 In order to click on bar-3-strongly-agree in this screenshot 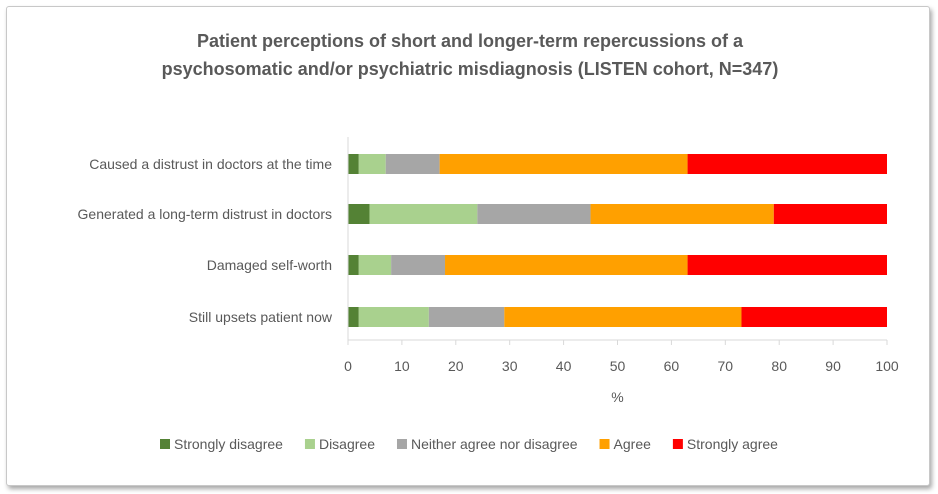, I will do `click(787, 265)`.